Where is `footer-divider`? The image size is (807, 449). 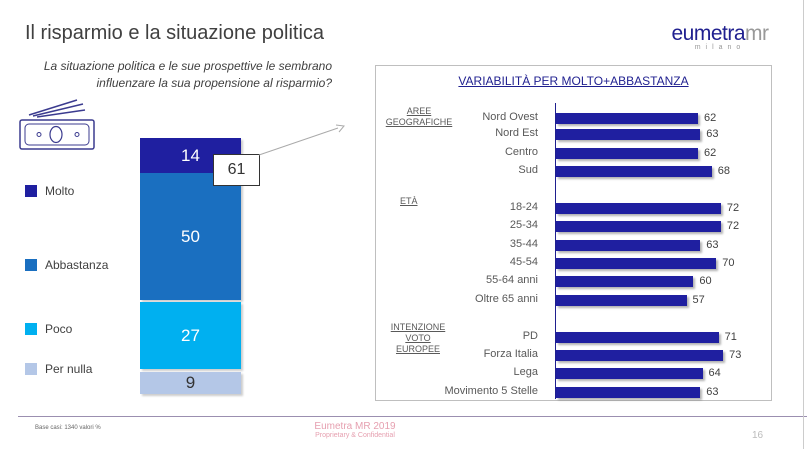 footer-divider is located at coordinates (412, 416).